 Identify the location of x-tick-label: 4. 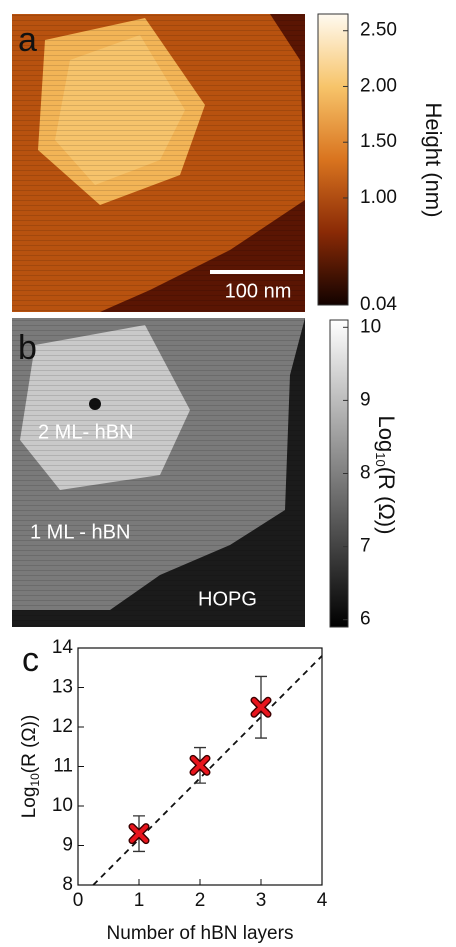
(322, 900).